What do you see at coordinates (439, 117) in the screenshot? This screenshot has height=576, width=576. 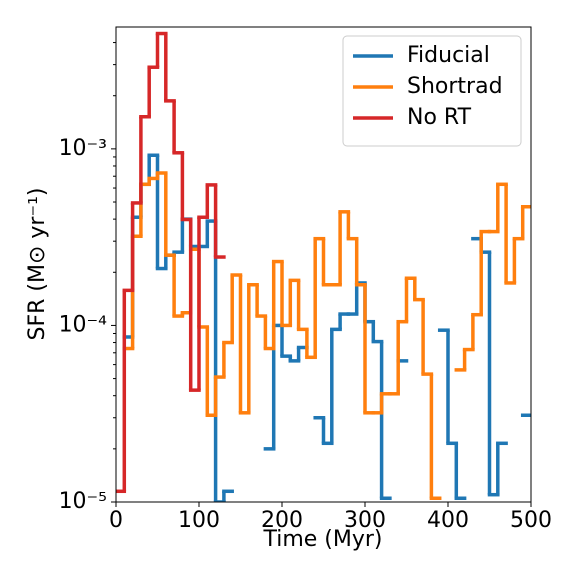 I see `legend-label: No RT` at bounding box center [439, 117].